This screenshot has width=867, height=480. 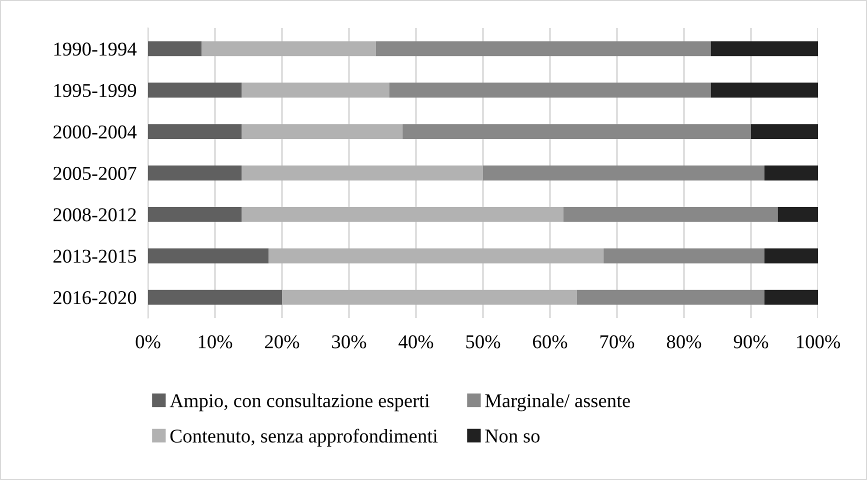 I want to click on x-tick-label: 0%, so click(x=148, y=341).